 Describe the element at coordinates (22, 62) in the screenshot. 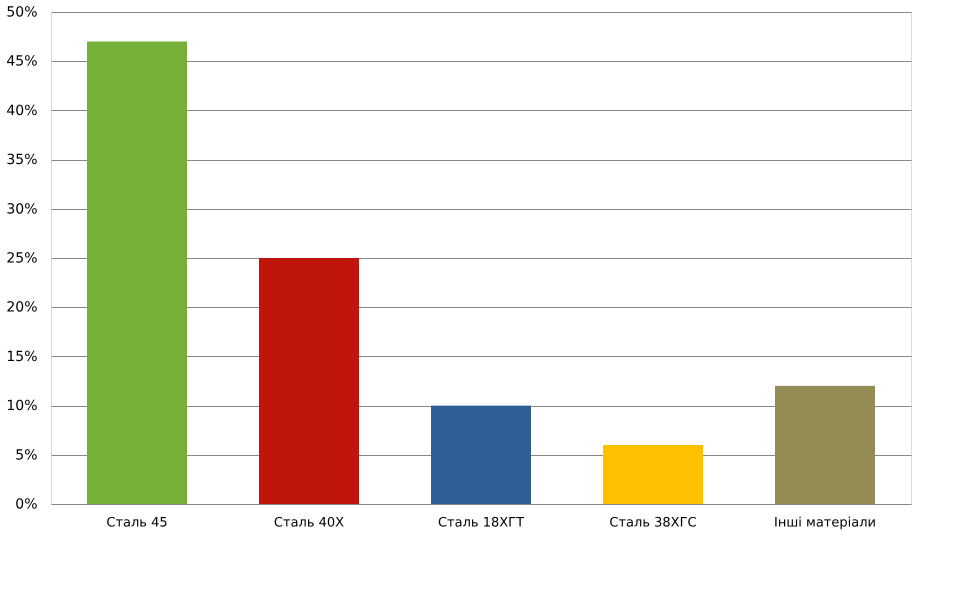

I see `y-tick-label: 45%` at that location.